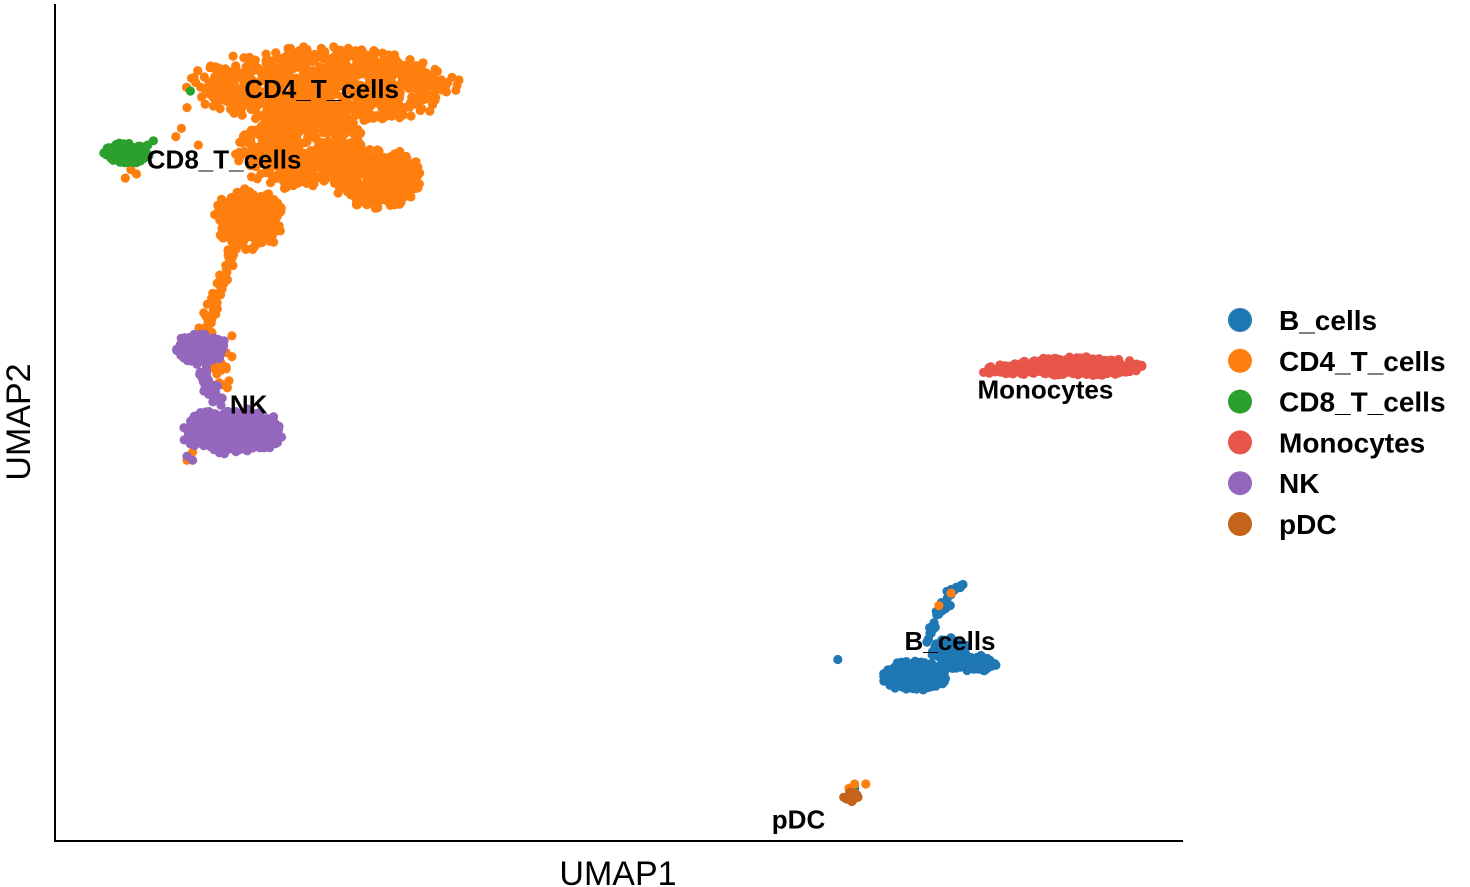 This screenshot has width=1470, height=887. What do you see at coordinates (799, 819) in the screenshot?
I see `cluster-label-pdc: pDC` at bounding box center [799, 819].